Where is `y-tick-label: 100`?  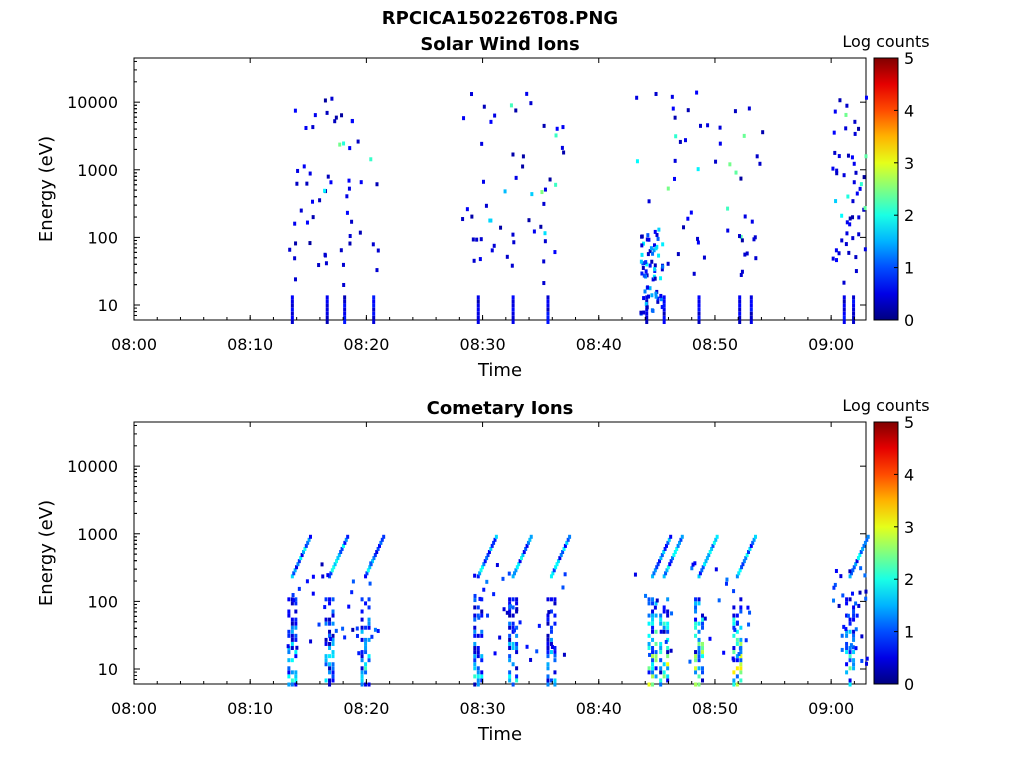
y-tick-label: 100 is located at coordinates (102, 601).